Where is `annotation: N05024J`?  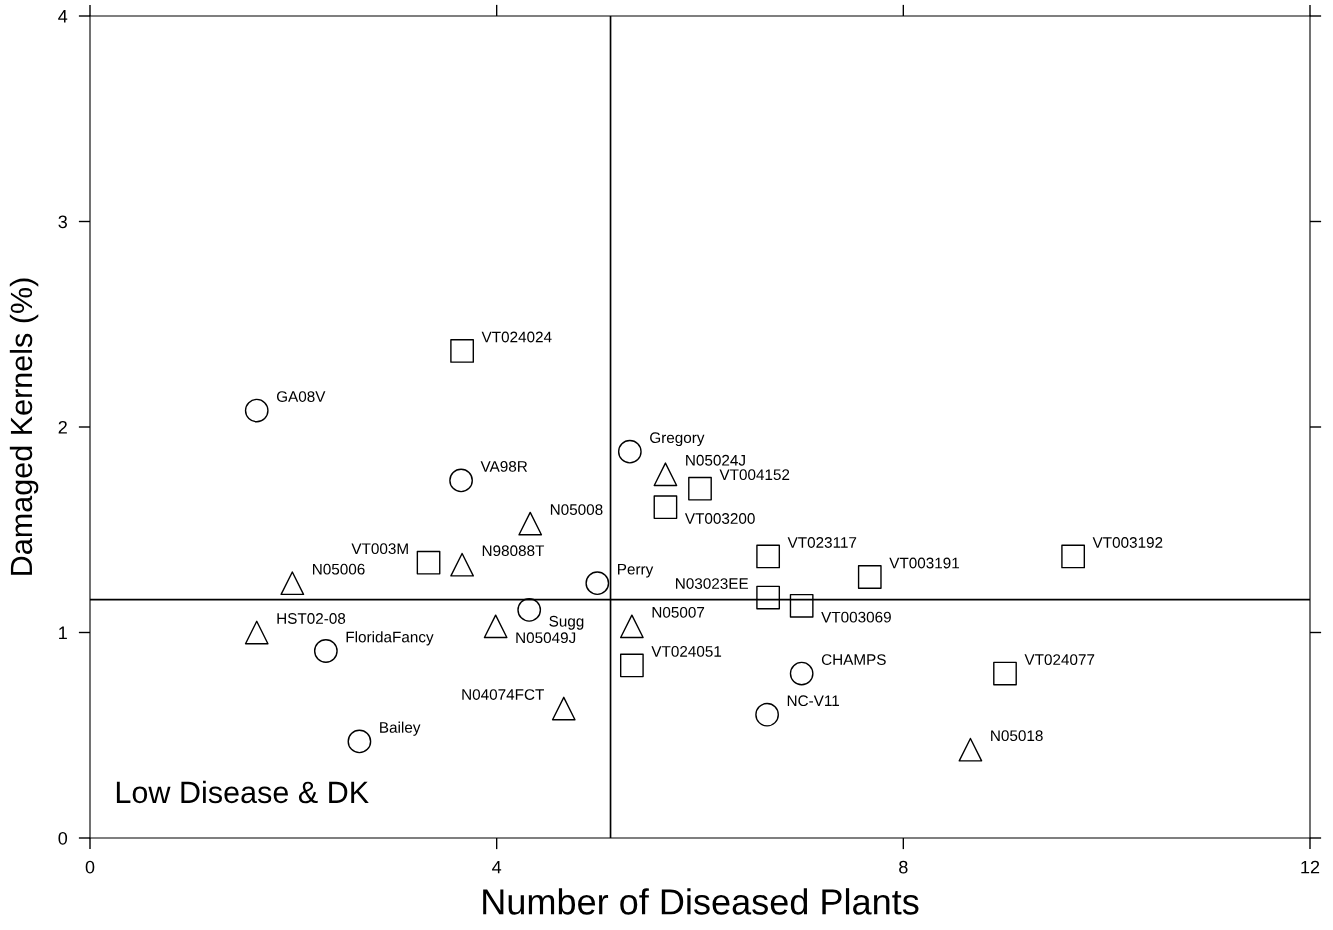 annotation: N05024J is located at coordinates (715, 460).